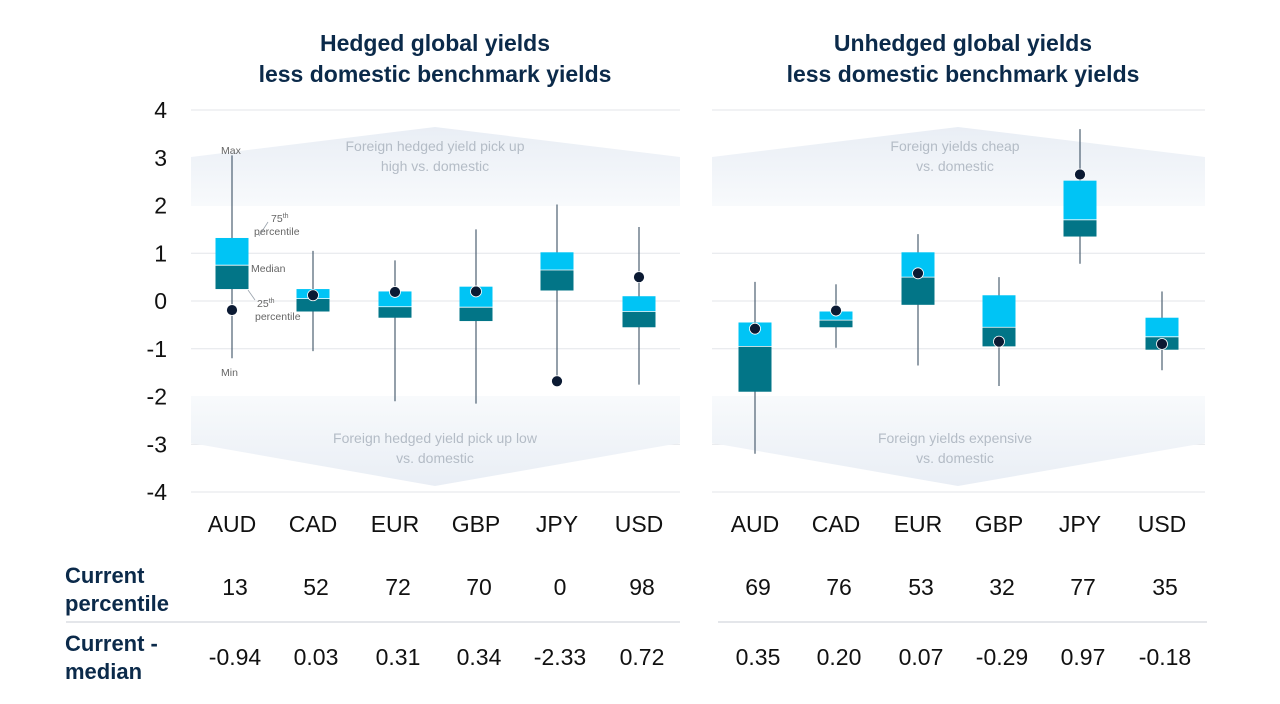 The height and width of the screenshot is (704, 1280). Describe the element at coordinates (639, 381) in the screenshot. I see `left-box-usd: USD` at that location.